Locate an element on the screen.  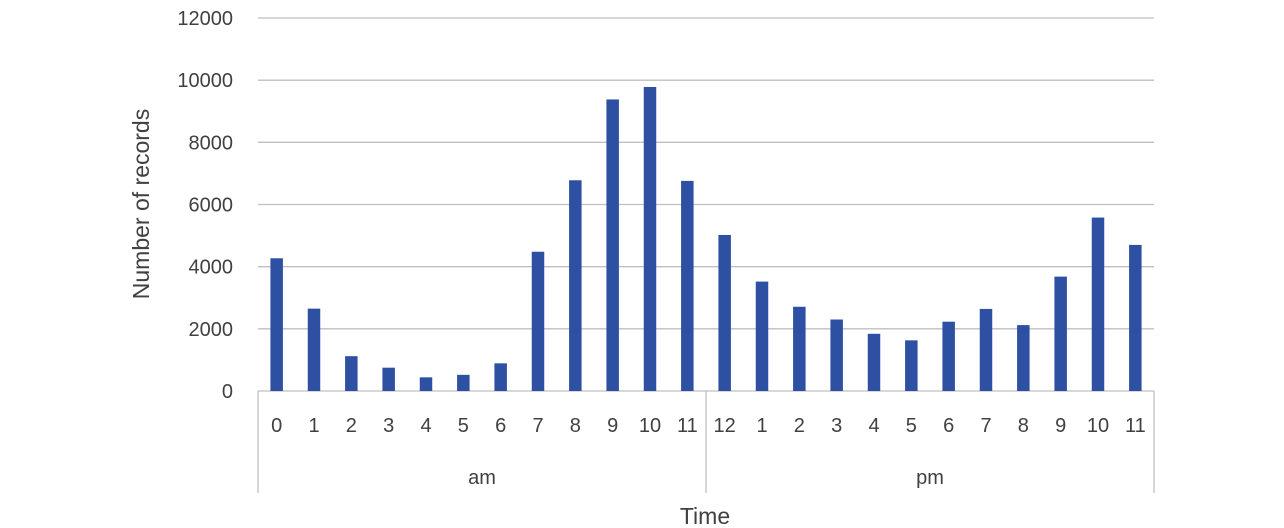
y-tick-label: 0 is located at coordinates (227, 392).